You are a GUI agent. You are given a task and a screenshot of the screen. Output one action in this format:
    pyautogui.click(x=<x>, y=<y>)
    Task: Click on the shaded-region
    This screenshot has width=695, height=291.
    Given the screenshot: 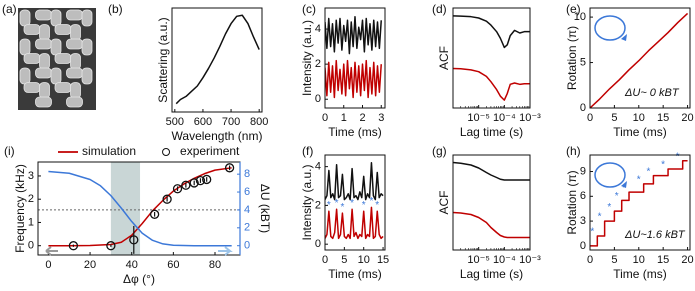 What is the action you would take?
    pyautogui.click(x=125, y=208)
    